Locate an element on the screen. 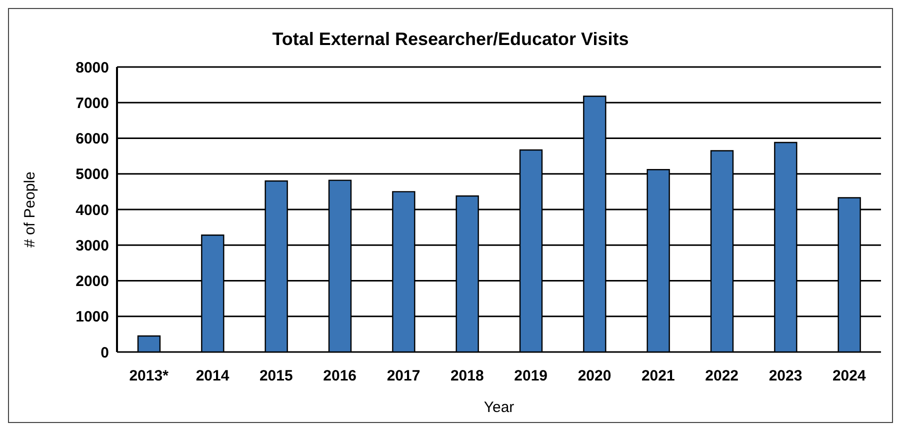 Image resolution: width=903 pixels, height=433 pixels. x-tick-label: 2023 is located at coordinates (785, 376).